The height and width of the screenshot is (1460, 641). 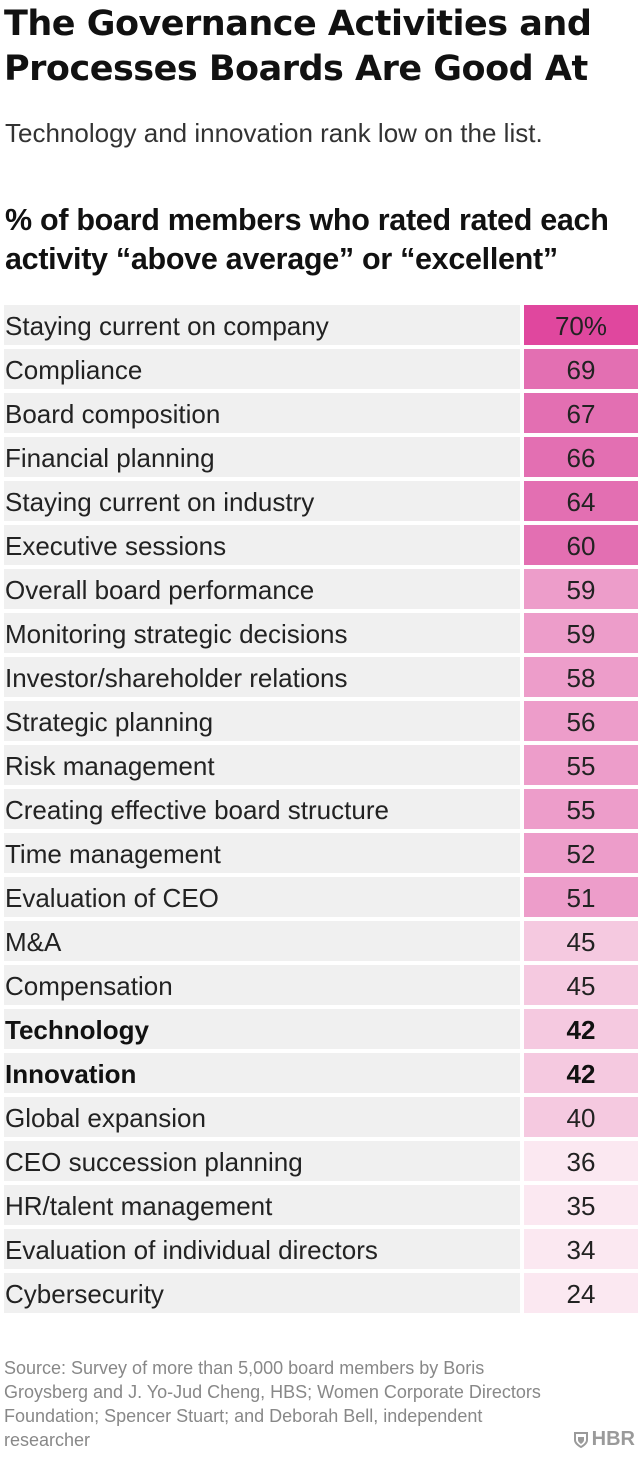 What do you see at coordinates (262, 633) in the screenshot?
I see `row-label: Monitoring strategic decisions` at bounding box center [262, 633].